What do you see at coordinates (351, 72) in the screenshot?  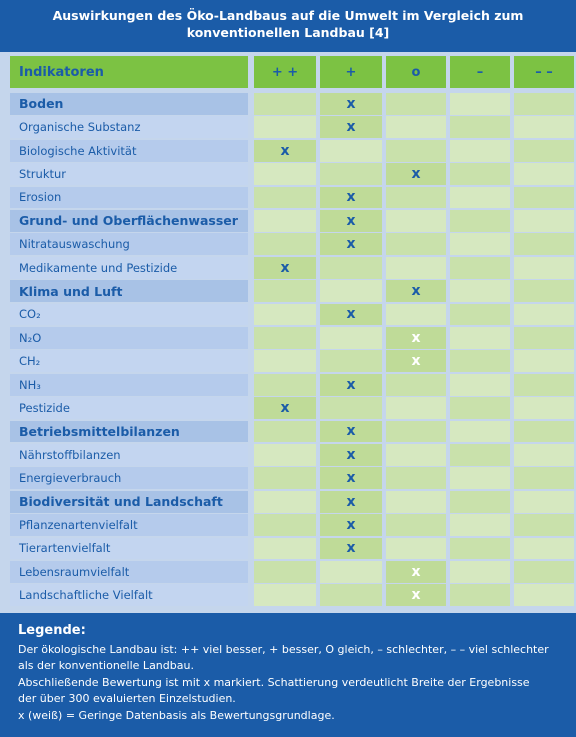 I see `column-header: +` at bounding box center [351, 72].